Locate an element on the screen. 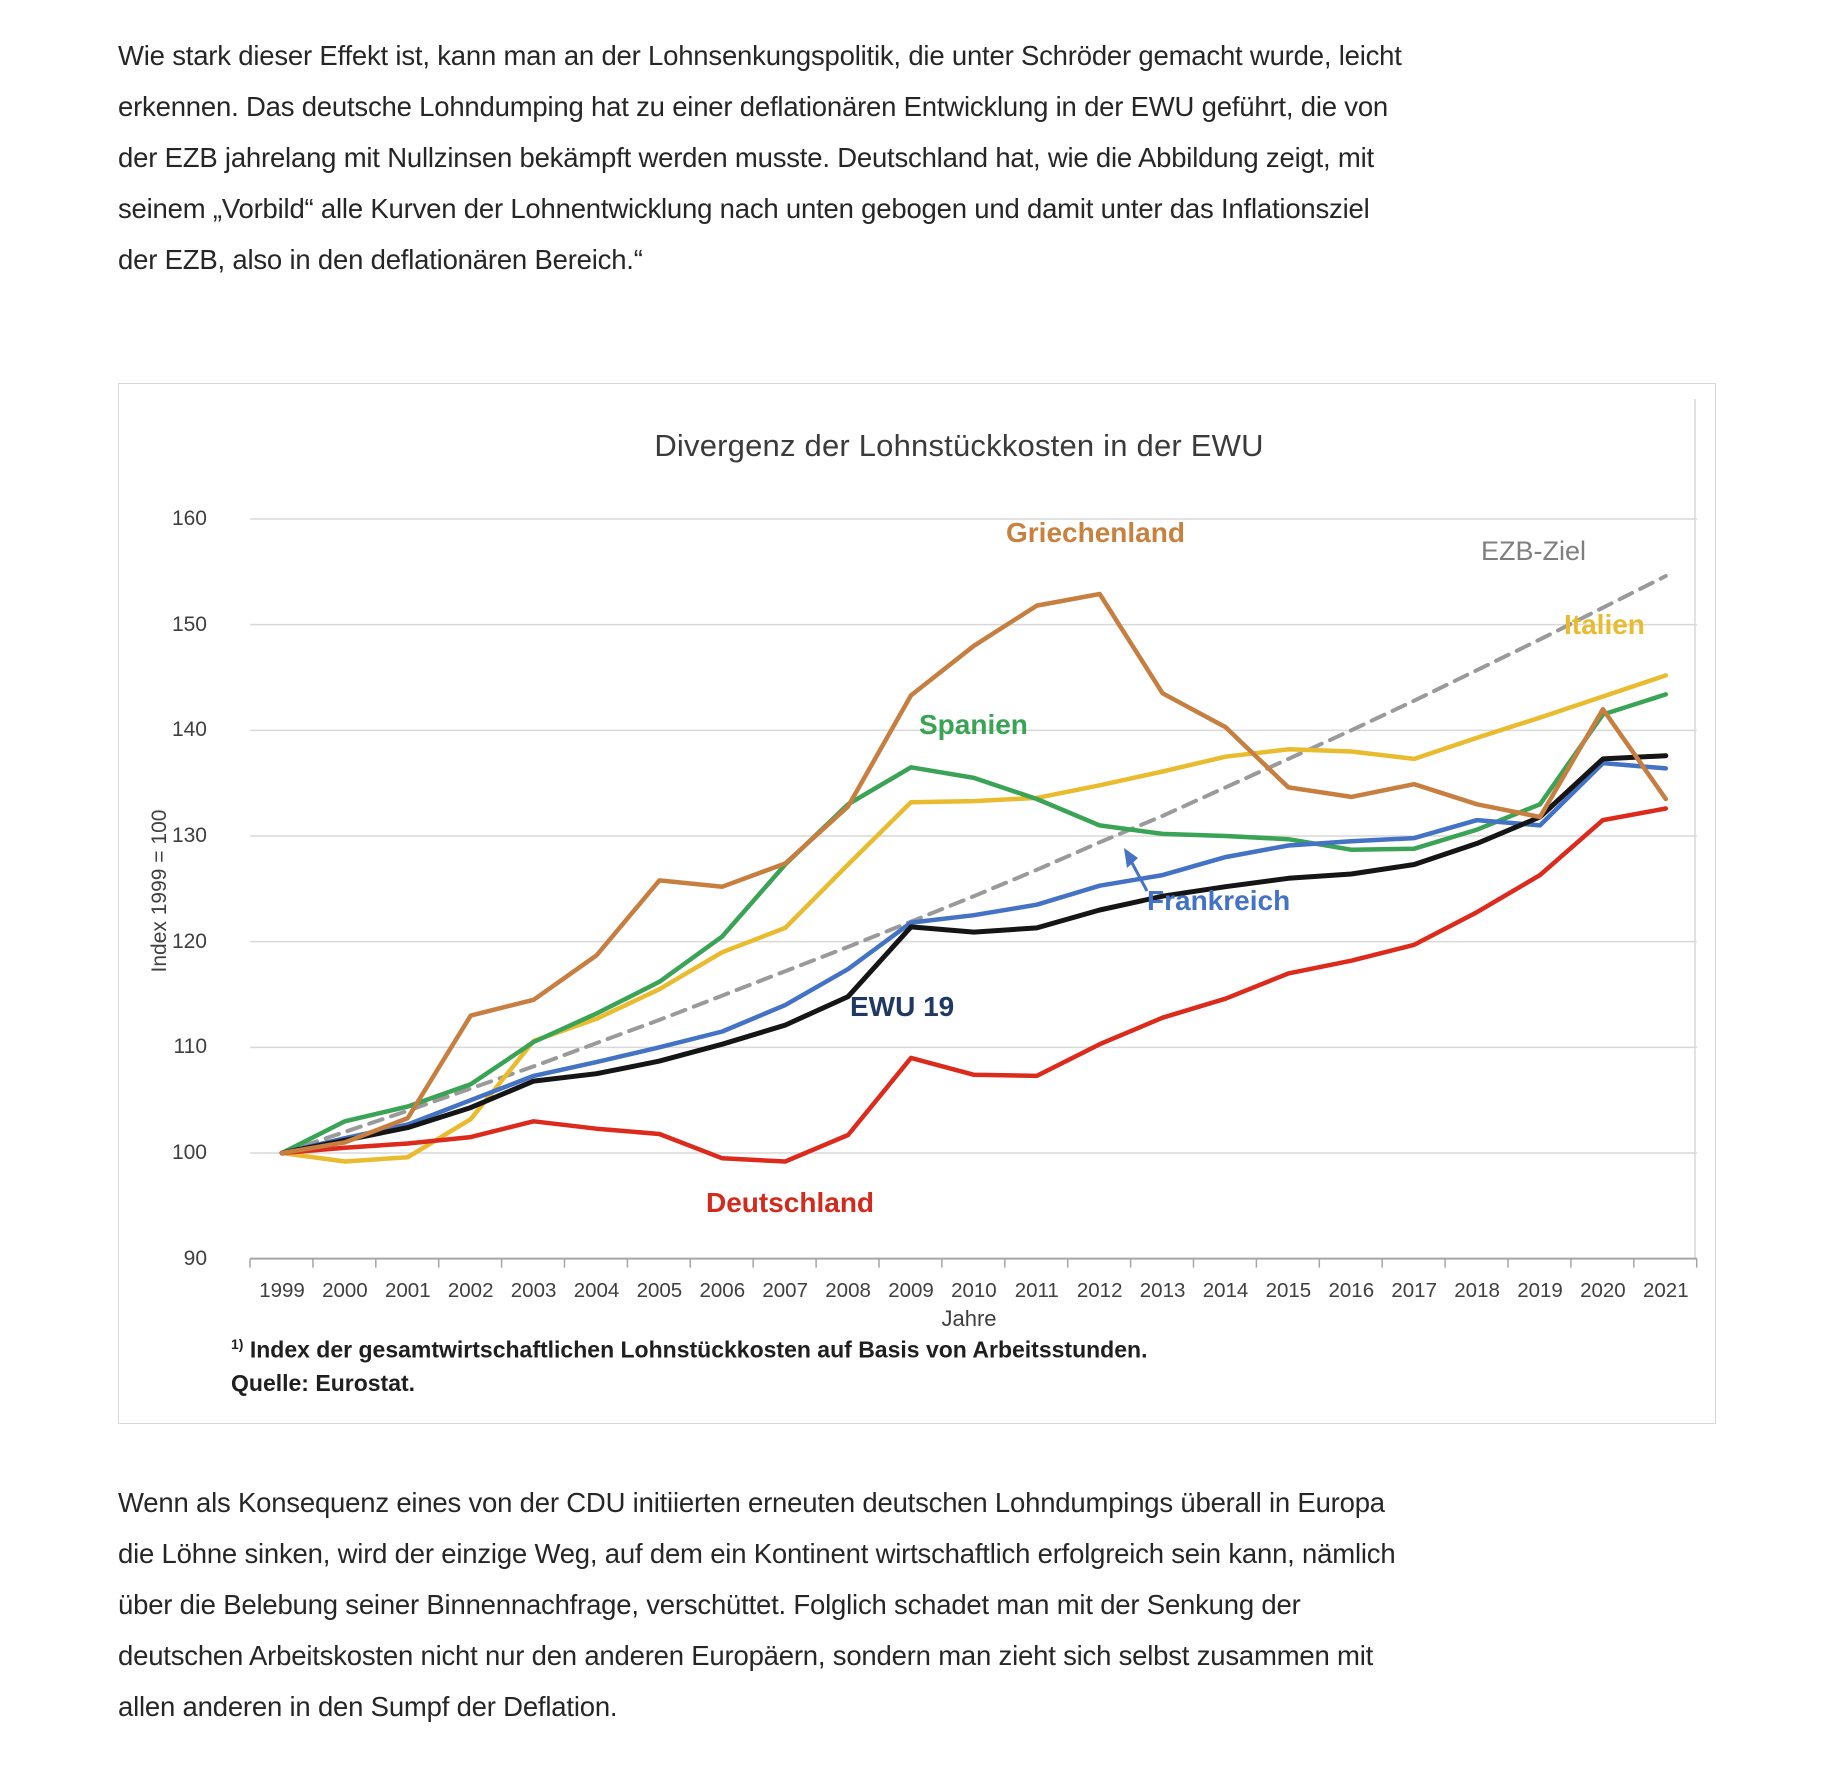 The image size is (1830, 1784). x-tick-label: 2013 is located at coordinates (1162, 1290).